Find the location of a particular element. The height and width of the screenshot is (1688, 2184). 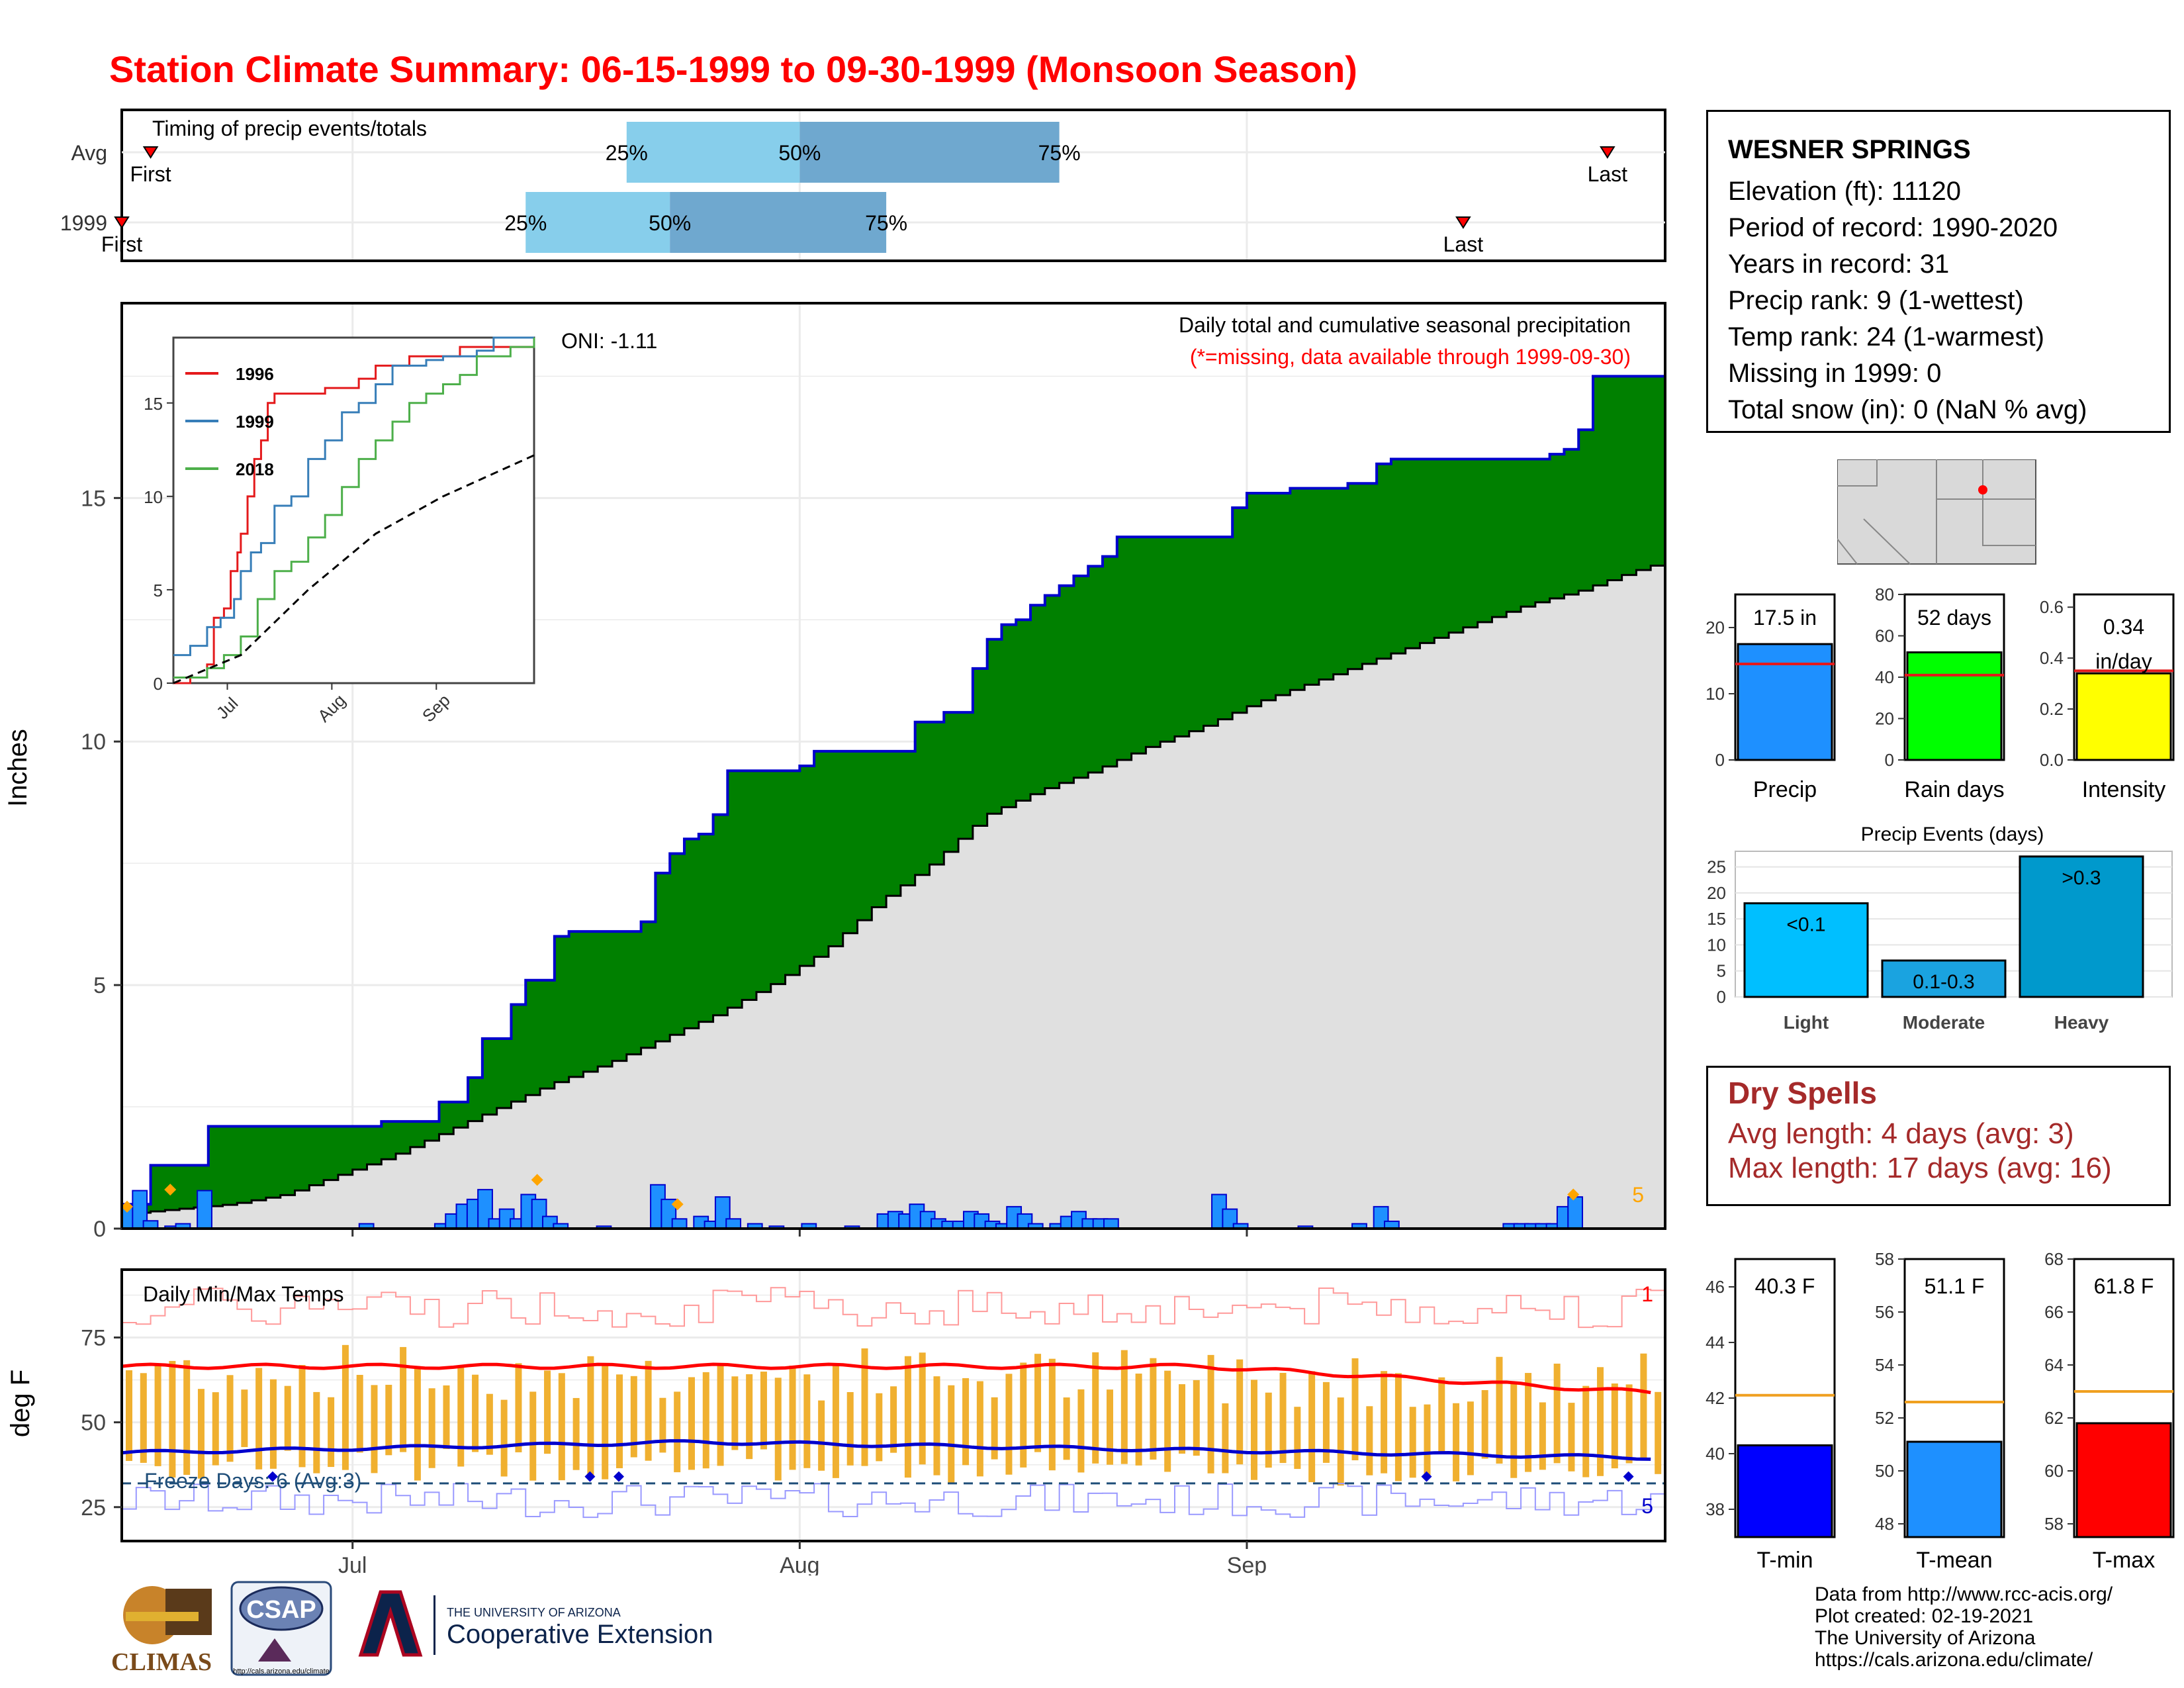

oni-value: ONI: -1.11 is located at coordinates (609, 341).